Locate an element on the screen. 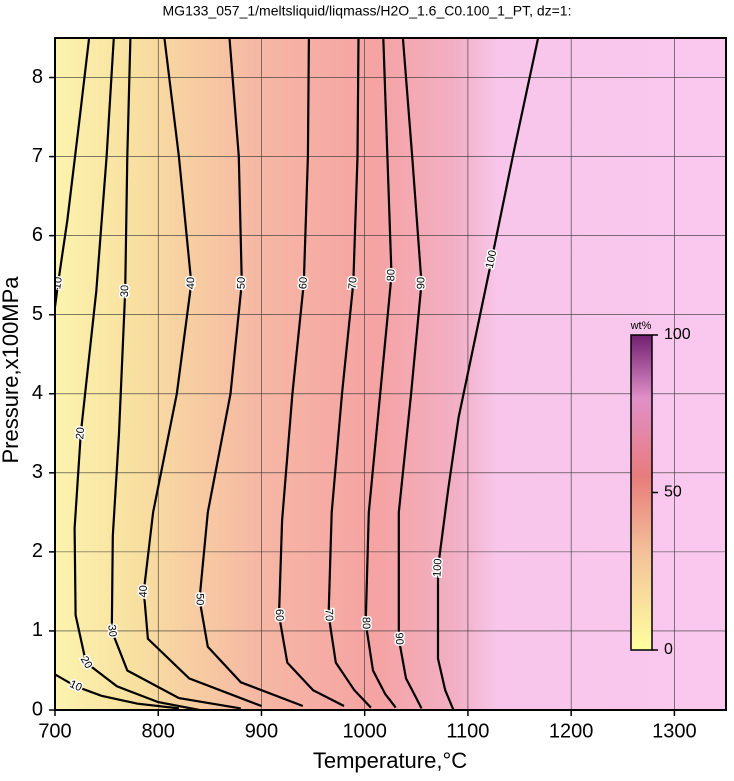  colorbar-tick-label: 0 is located at coordinates (668, 649).